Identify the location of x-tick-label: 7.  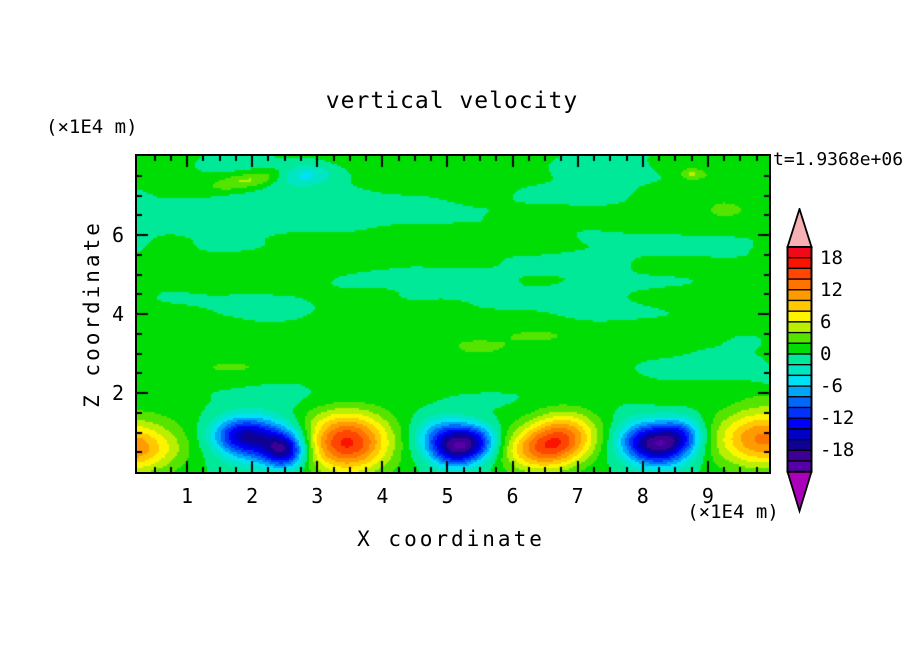
(577, 496).